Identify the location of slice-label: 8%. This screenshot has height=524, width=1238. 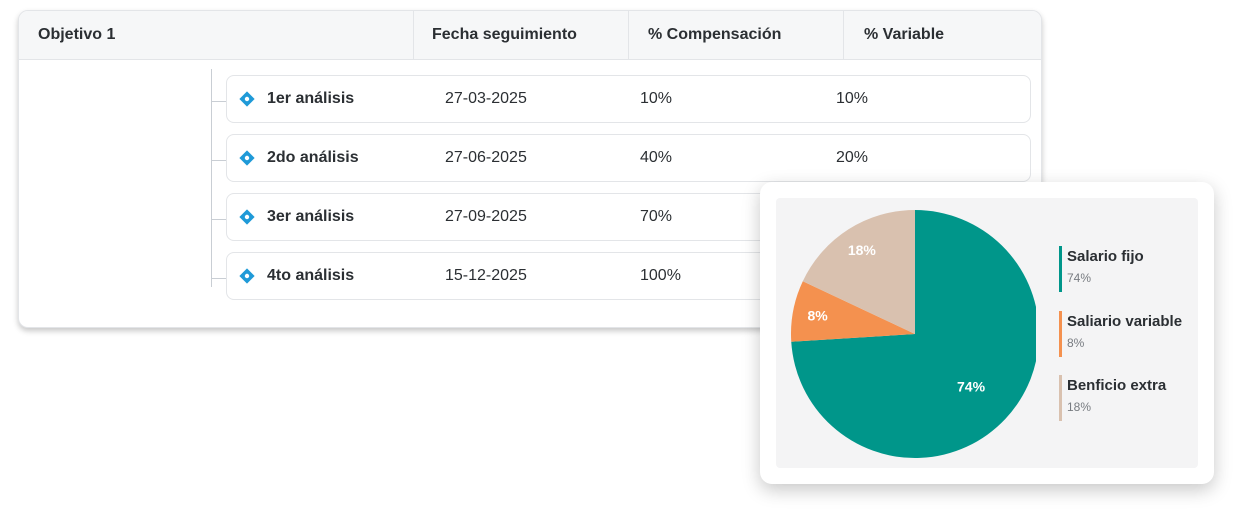
(817, 315).